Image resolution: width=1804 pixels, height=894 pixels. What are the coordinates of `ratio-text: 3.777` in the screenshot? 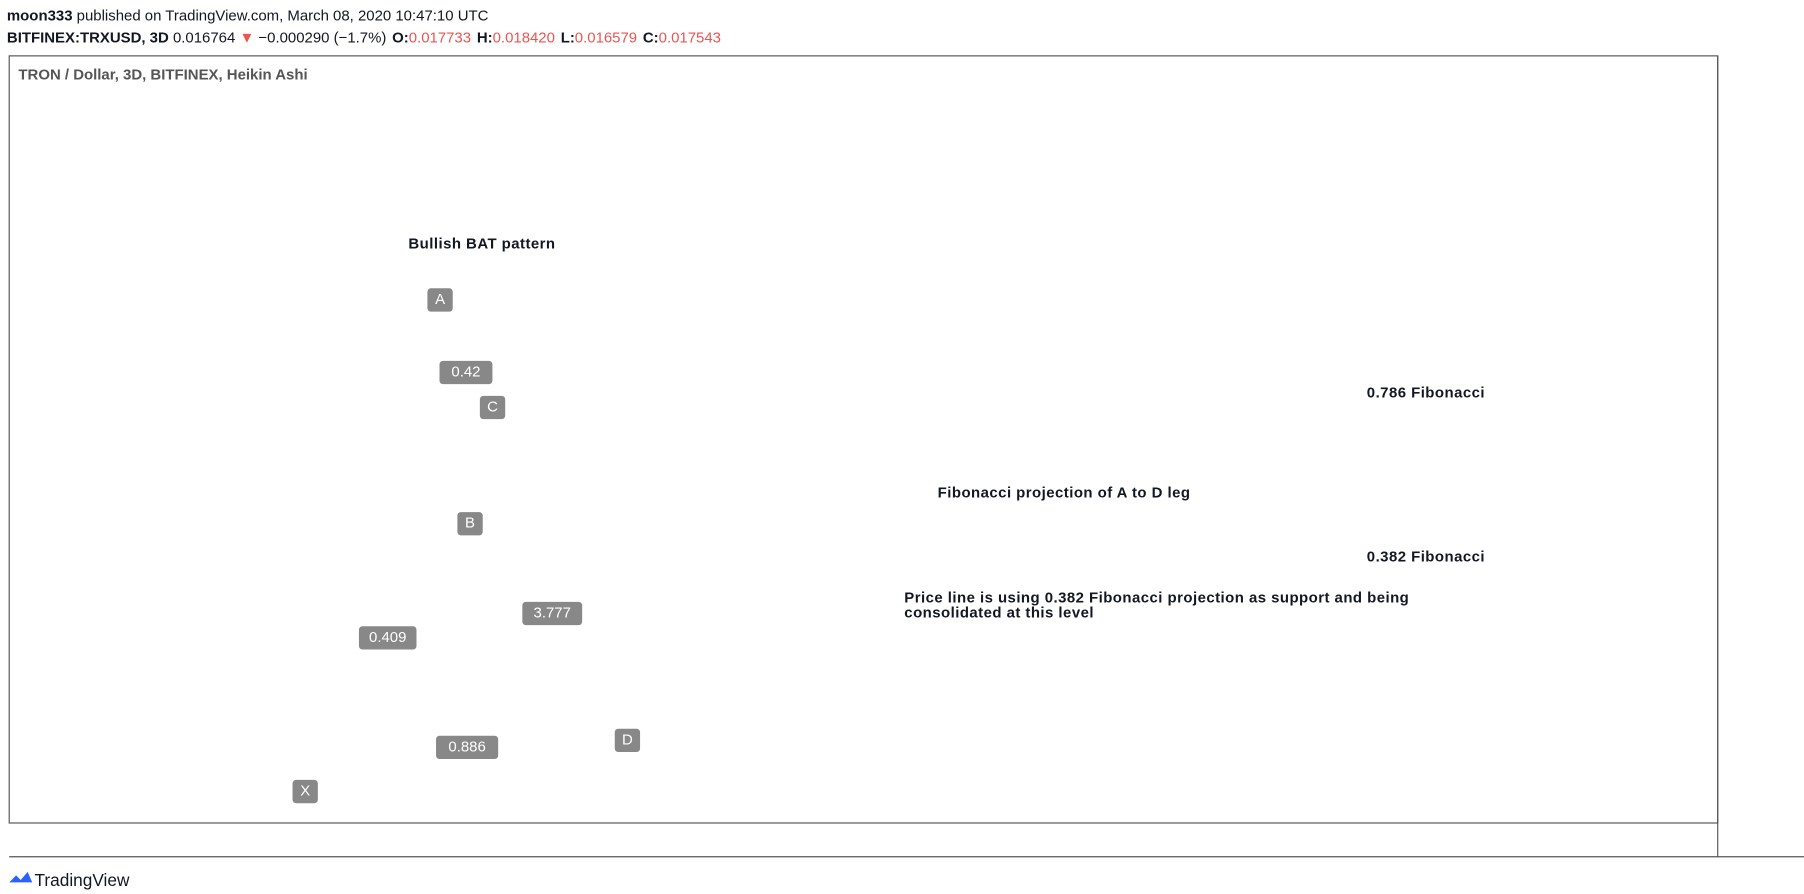 It's located at (552, 612).